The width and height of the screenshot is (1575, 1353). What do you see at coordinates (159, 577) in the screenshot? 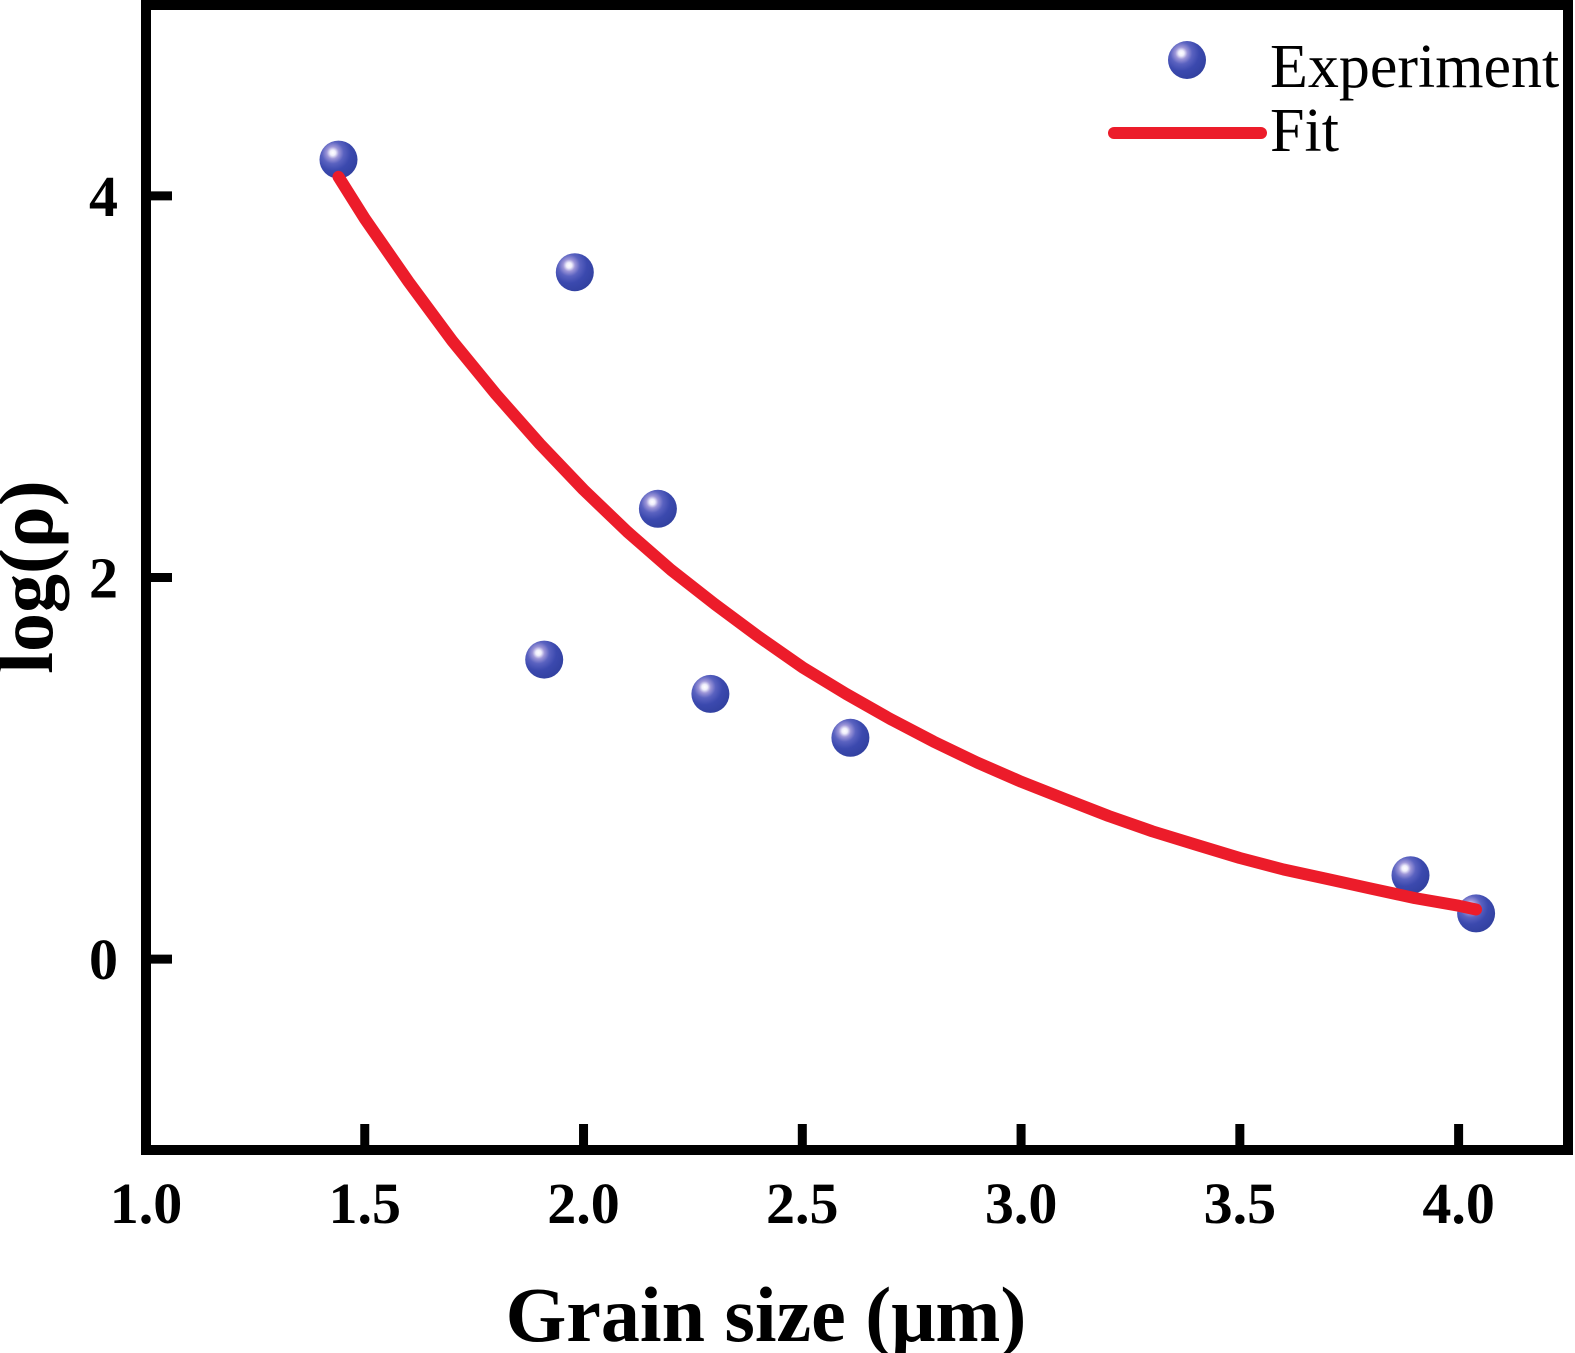
I see `y-axis-ticks` at bounding box center [159, 577].